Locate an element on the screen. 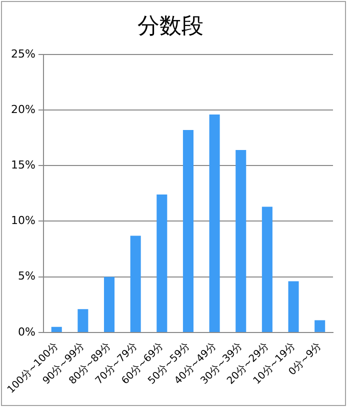  y-tick-label: 10% is located at coordinates (23, 221).